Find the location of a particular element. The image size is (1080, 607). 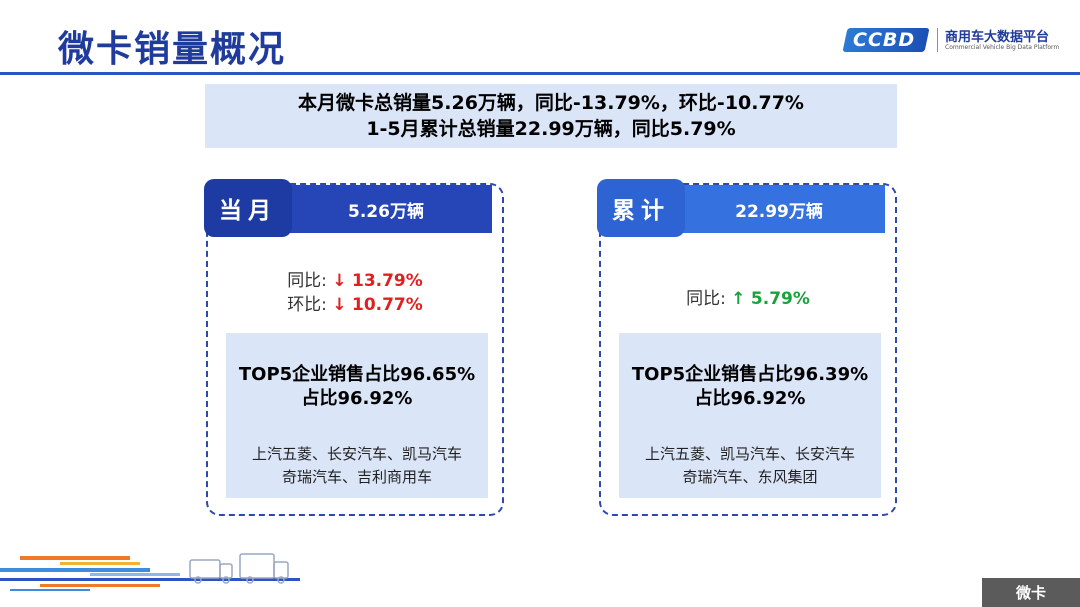

cumulative-top5: TOP5企业销售占比96.39% 占比96.92% is located at coordinates (750, 386).